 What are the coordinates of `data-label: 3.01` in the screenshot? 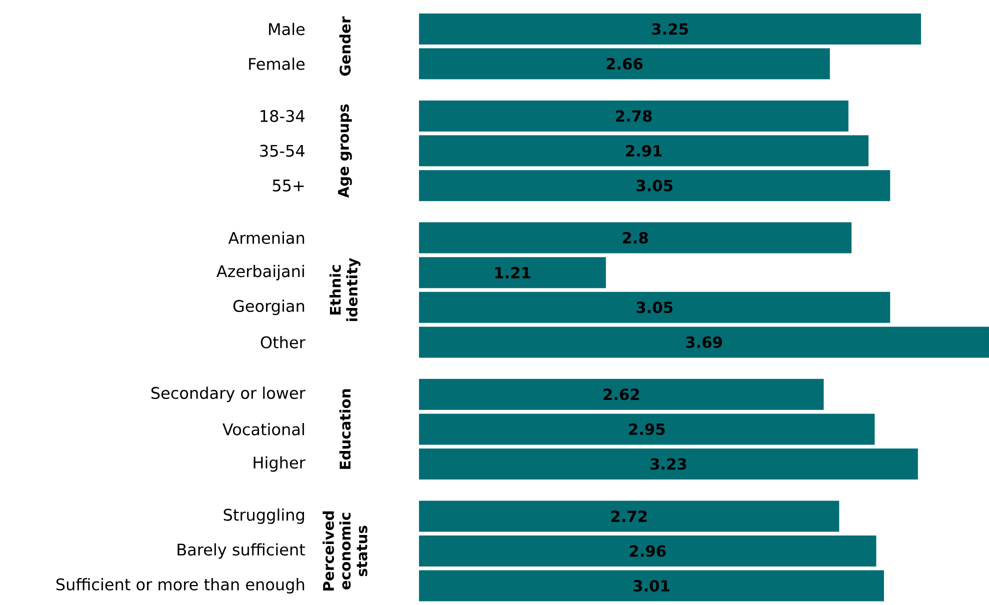 It's located at (652, 586).